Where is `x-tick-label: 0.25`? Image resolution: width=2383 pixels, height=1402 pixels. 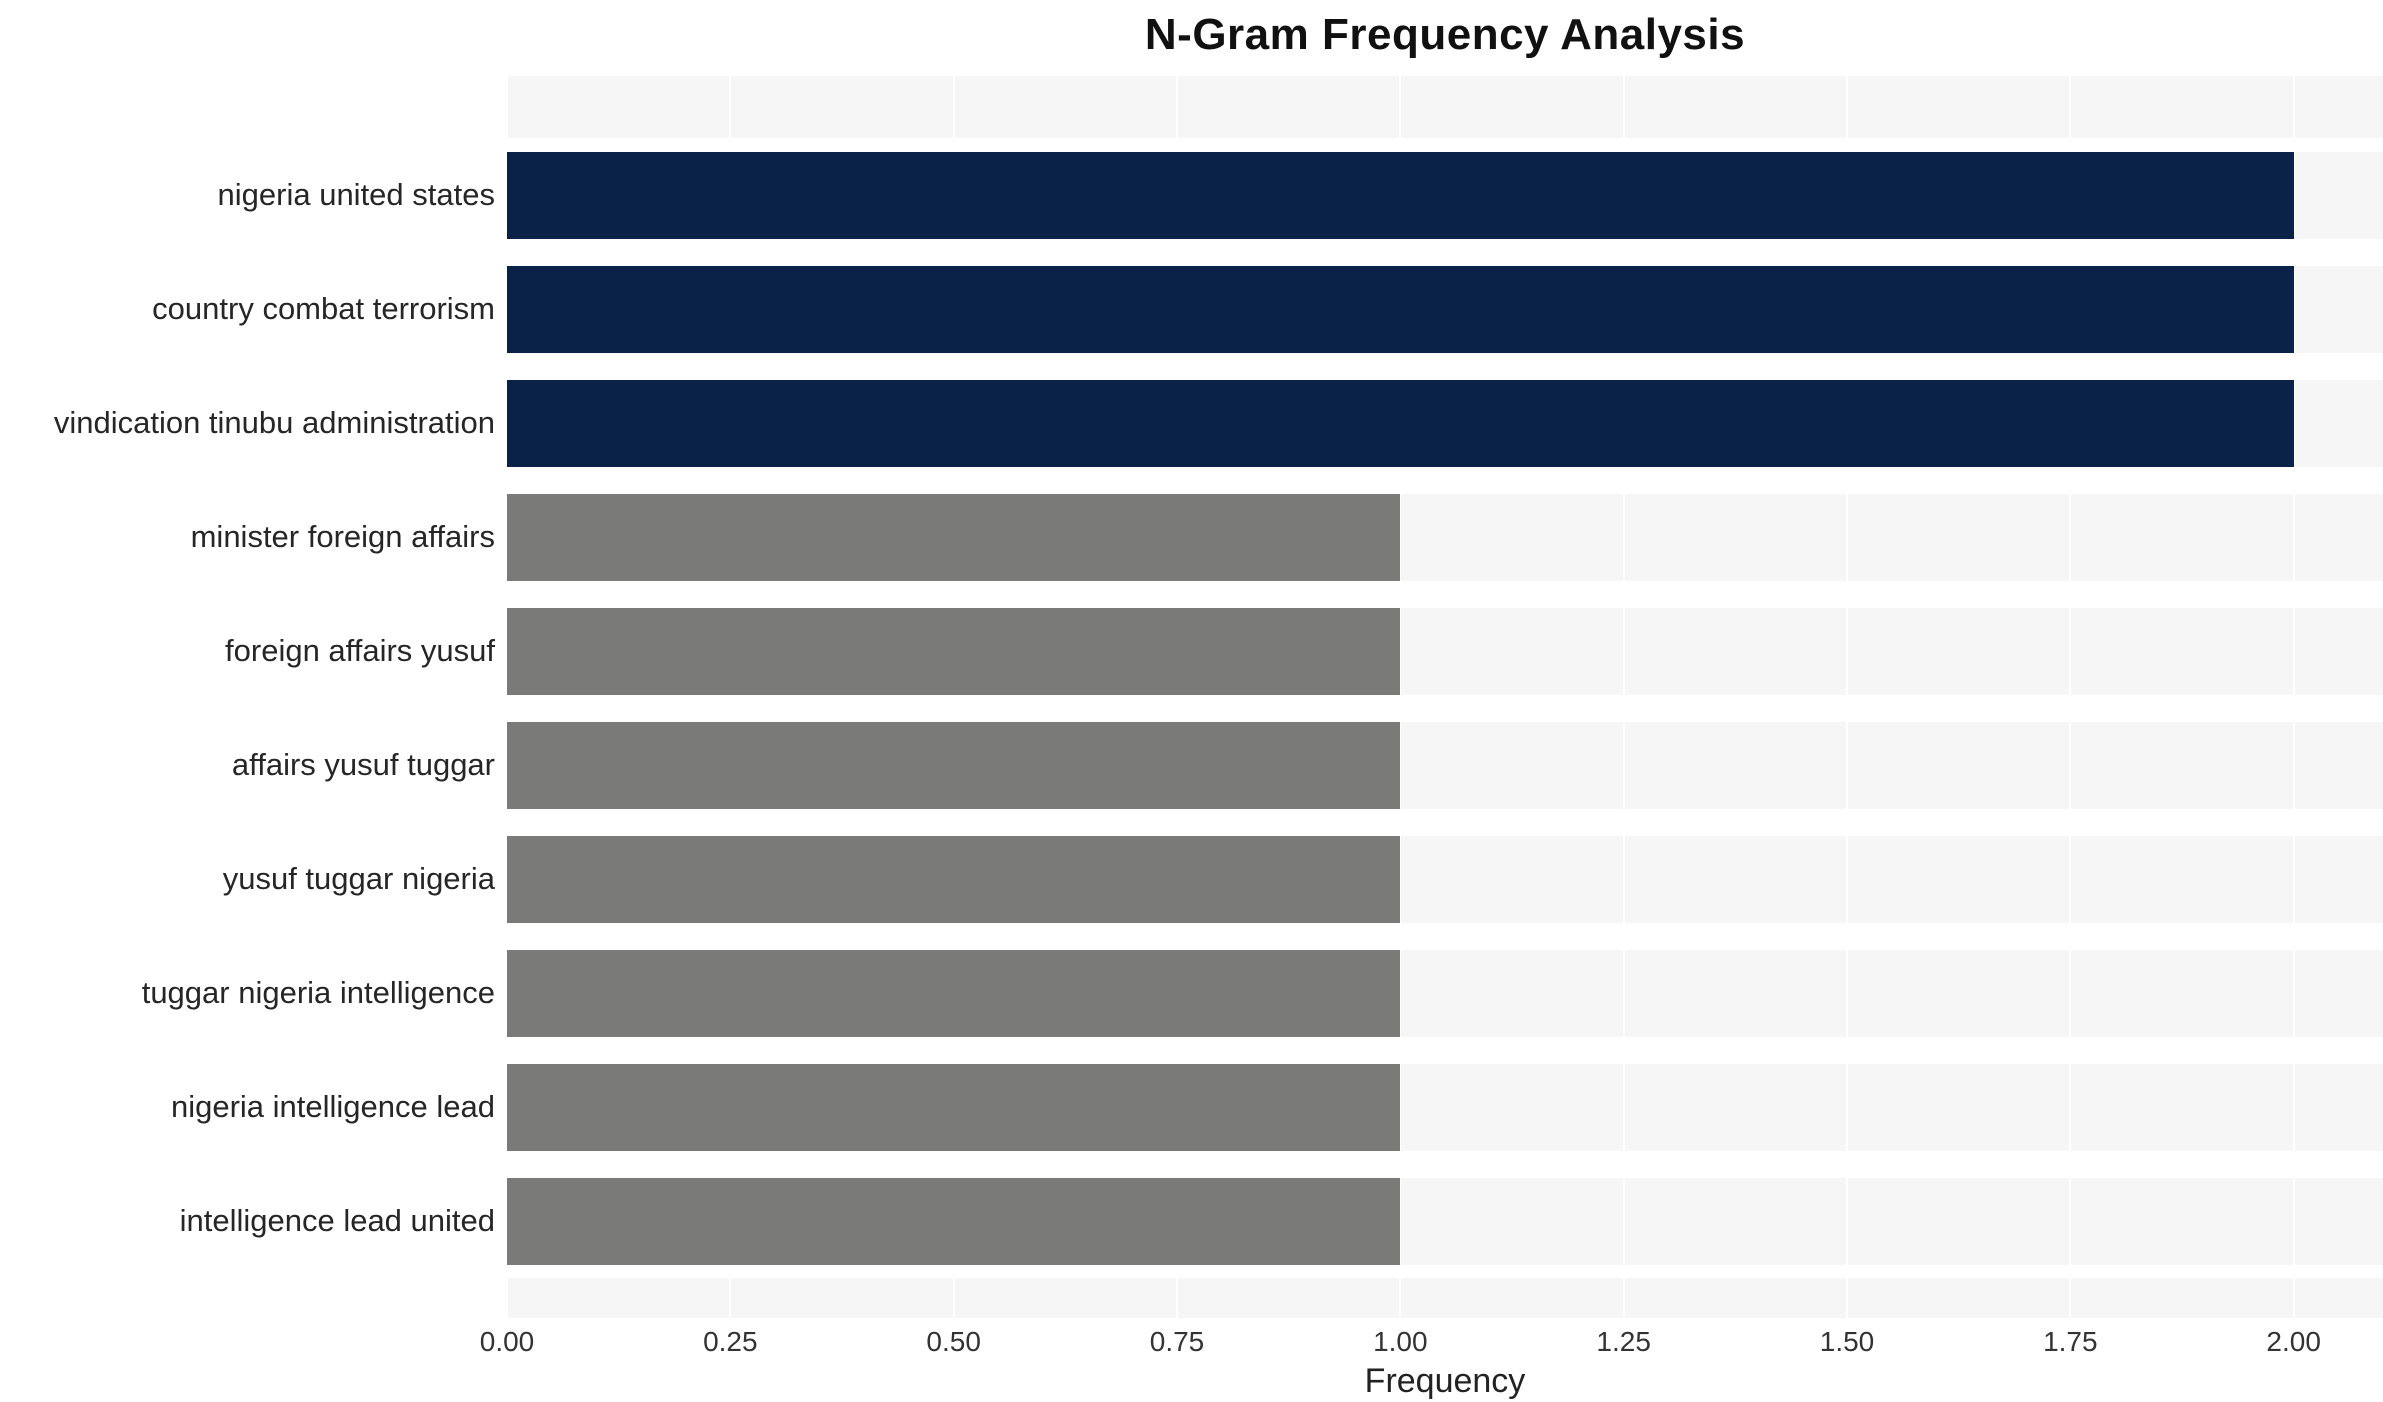
x-tick-label: 0.25 is located at coordinates (730, 1341).